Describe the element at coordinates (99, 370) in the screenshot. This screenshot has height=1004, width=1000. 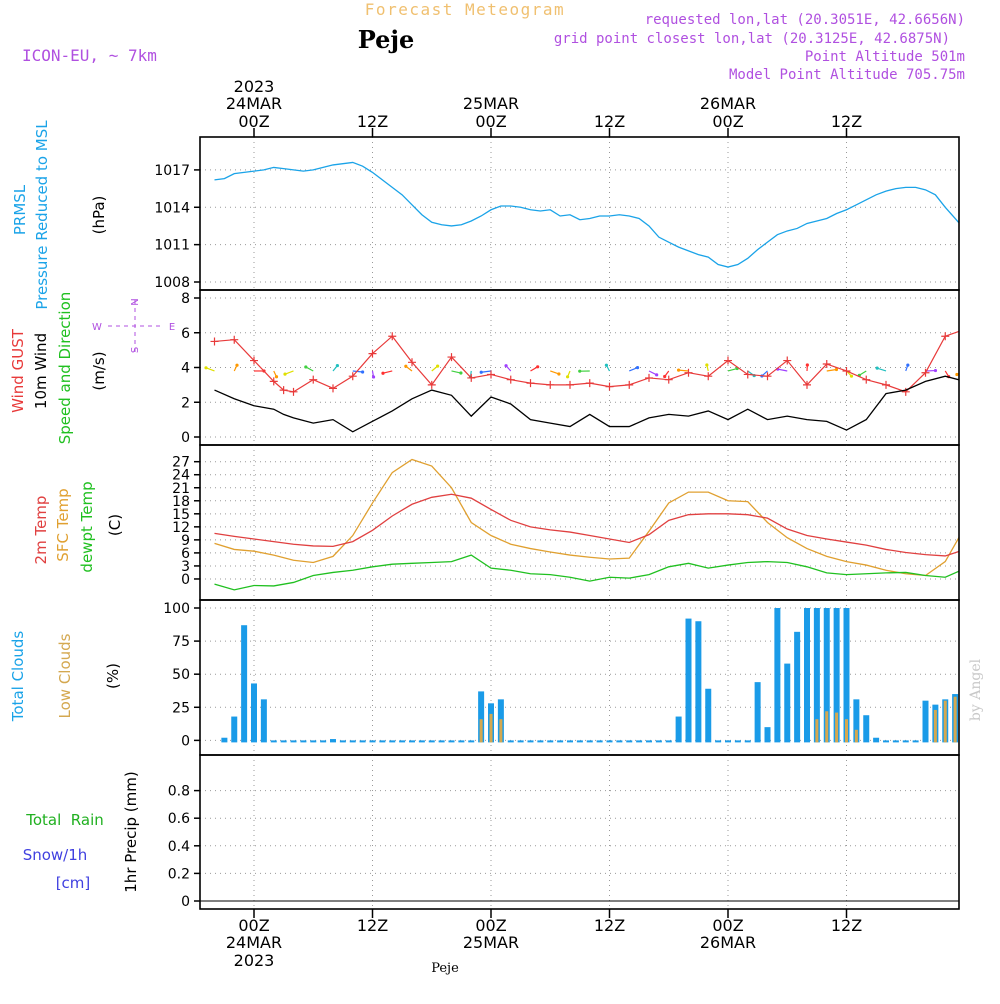
I see `label-wind-unit: (m/s)` at that location.